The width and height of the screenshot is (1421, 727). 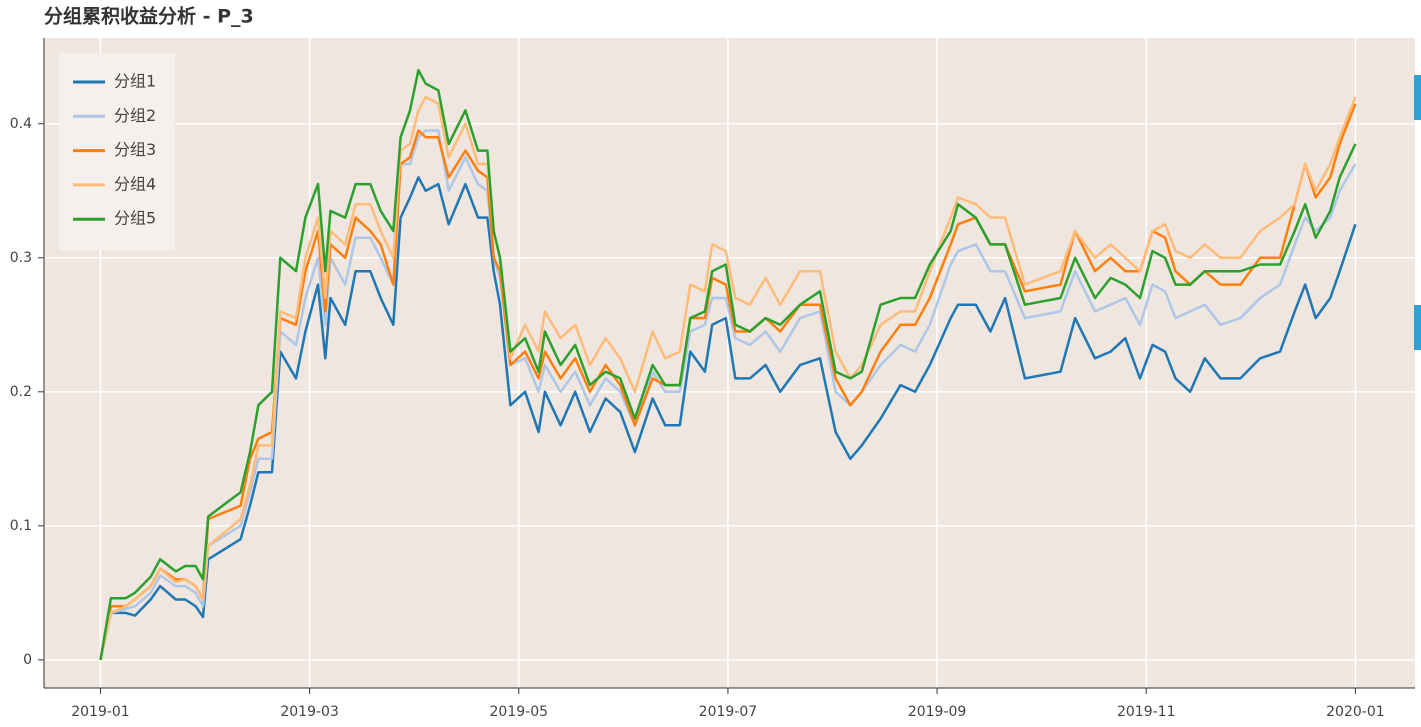 I want to click on legend-label: 分组1, so click(x=135, y=81).